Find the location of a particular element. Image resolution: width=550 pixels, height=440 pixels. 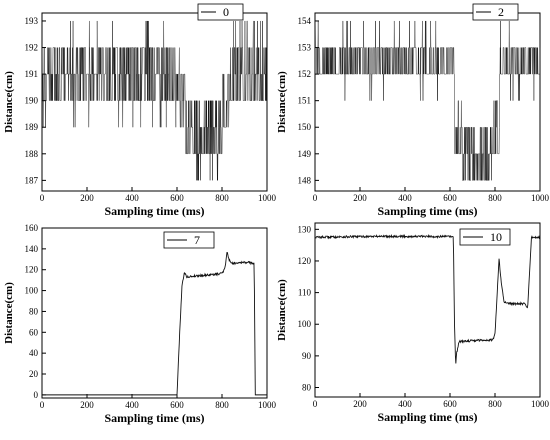

y-tick-label: 140 is located at coordinates (32, 249).